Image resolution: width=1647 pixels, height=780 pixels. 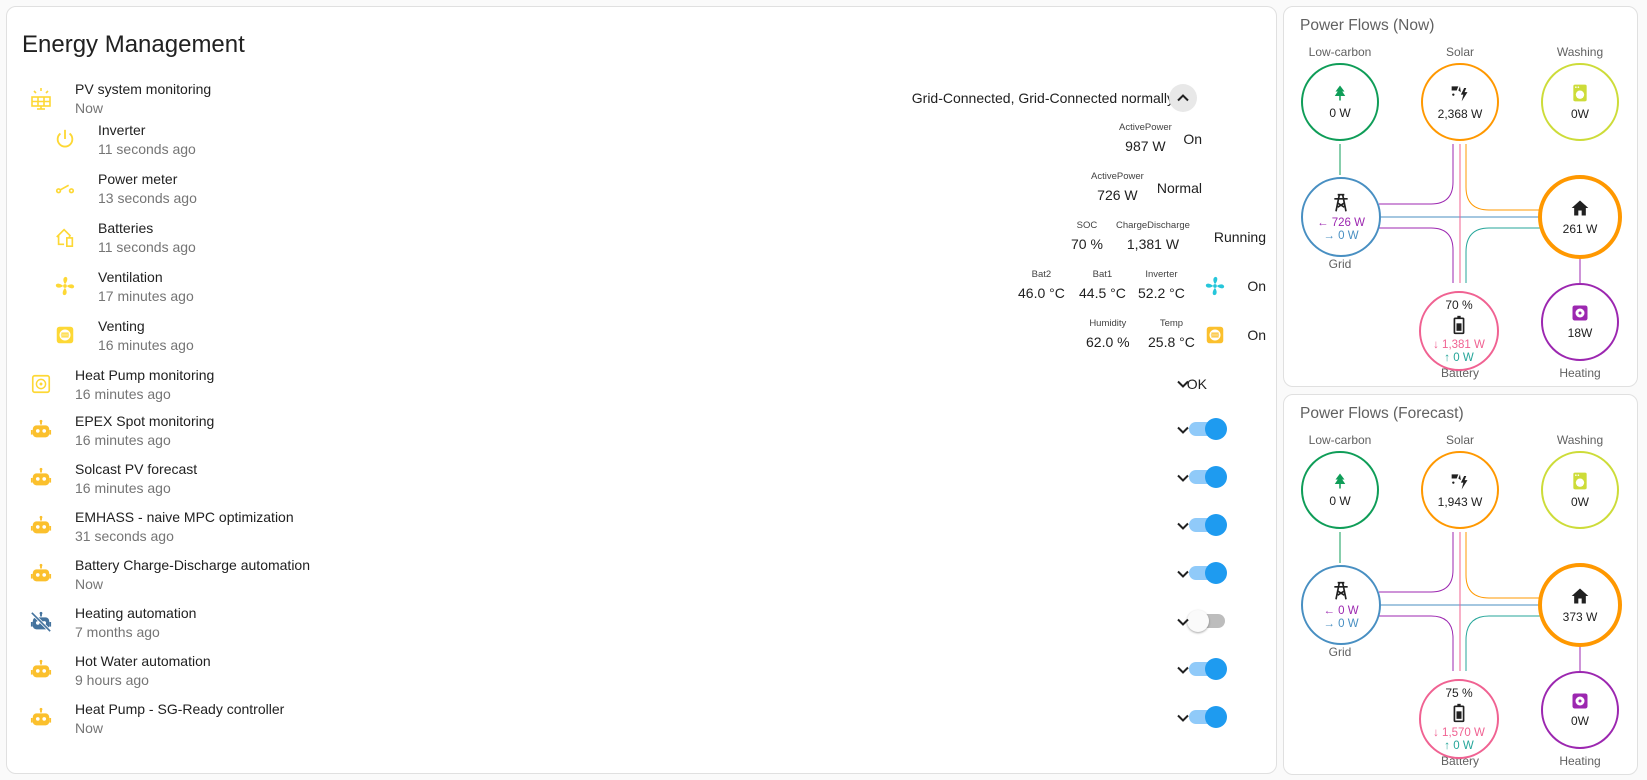 I want to click on solar-node: 1,943 W, so click(x=1460, y=490).